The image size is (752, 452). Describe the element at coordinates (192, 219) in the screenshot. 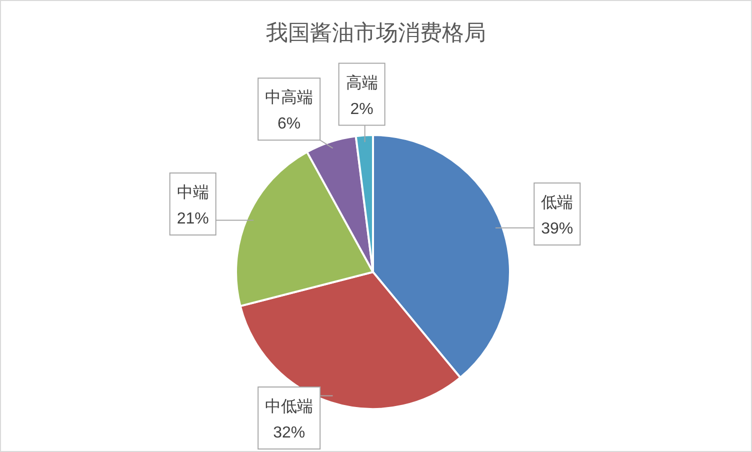

I see `data-label: 21%` at that location.